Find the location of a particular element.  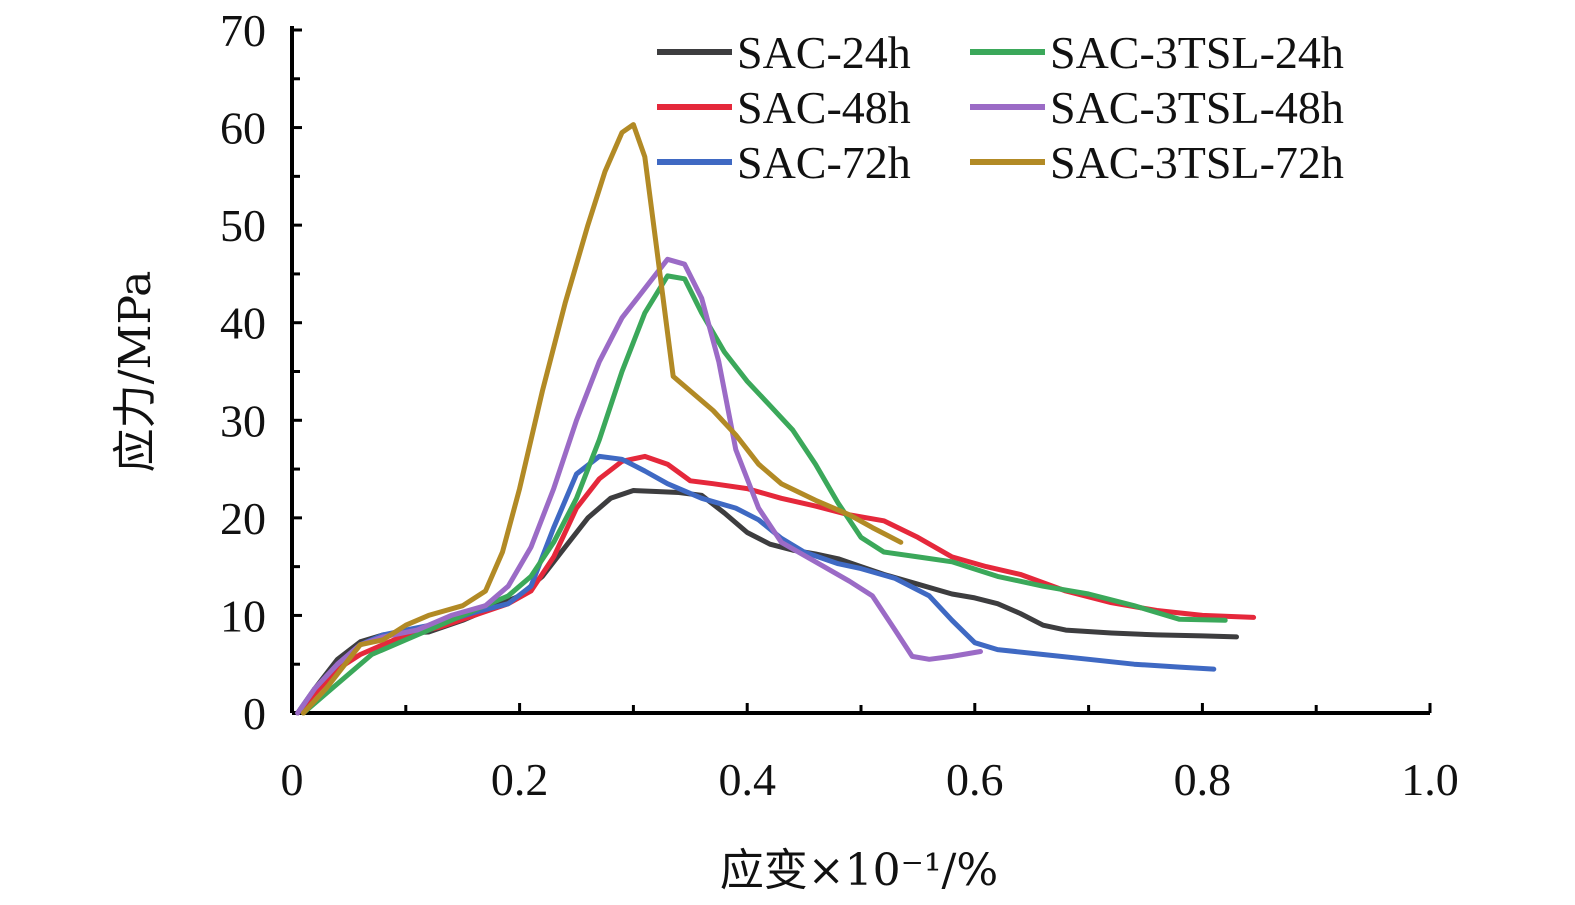

x-tick-label: 0.8 is located at coordinates (1203, 779).